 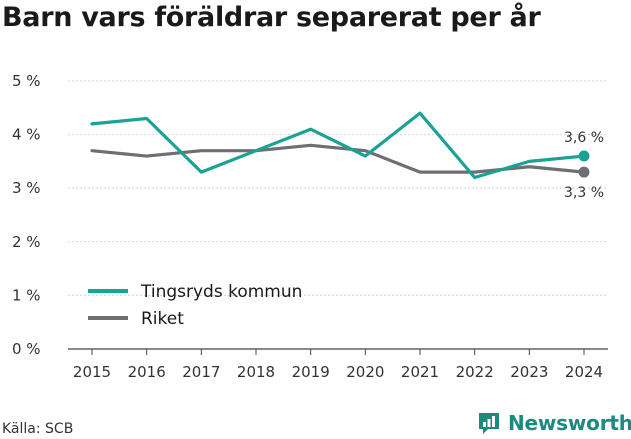 I want to click on brand-name: Newsworthy, so click(x=569, y=423).